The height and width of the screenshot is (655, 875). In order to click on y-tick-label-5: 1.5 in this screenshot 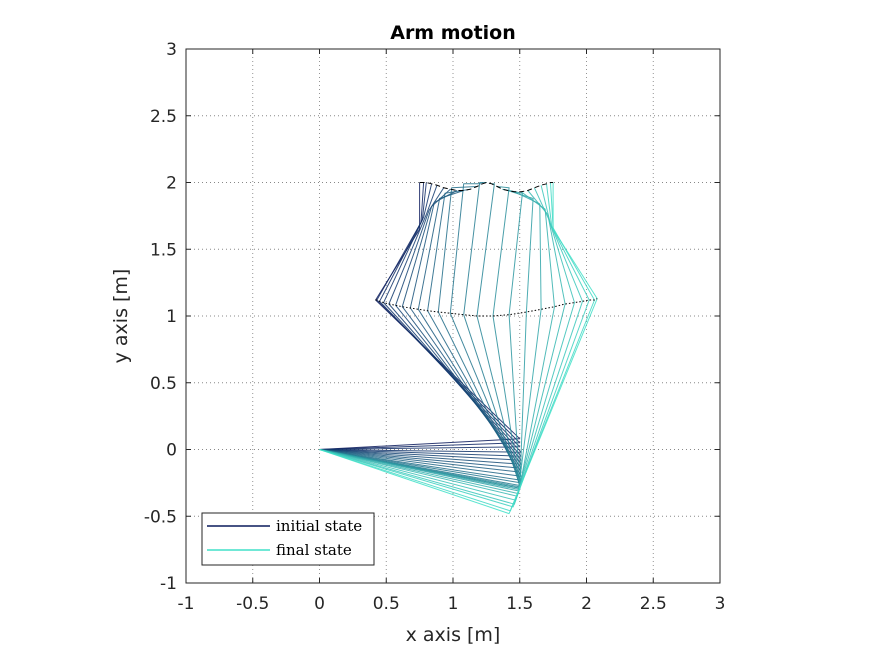, I will do `click(163, 250)`.